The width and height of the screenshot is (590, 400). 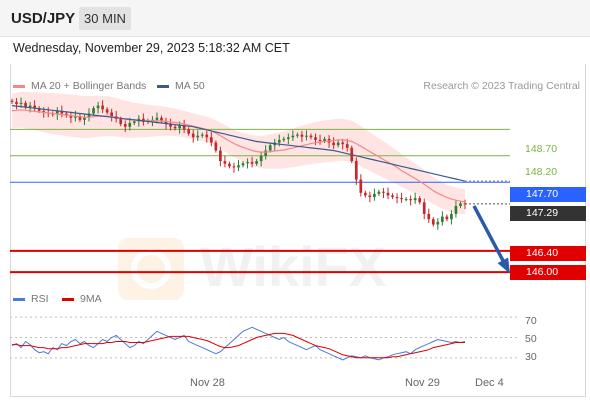 What do you see at coordinates (68, 299) in the screenshot?
I see `ma9-swatch` at bounding box center [68, 299].